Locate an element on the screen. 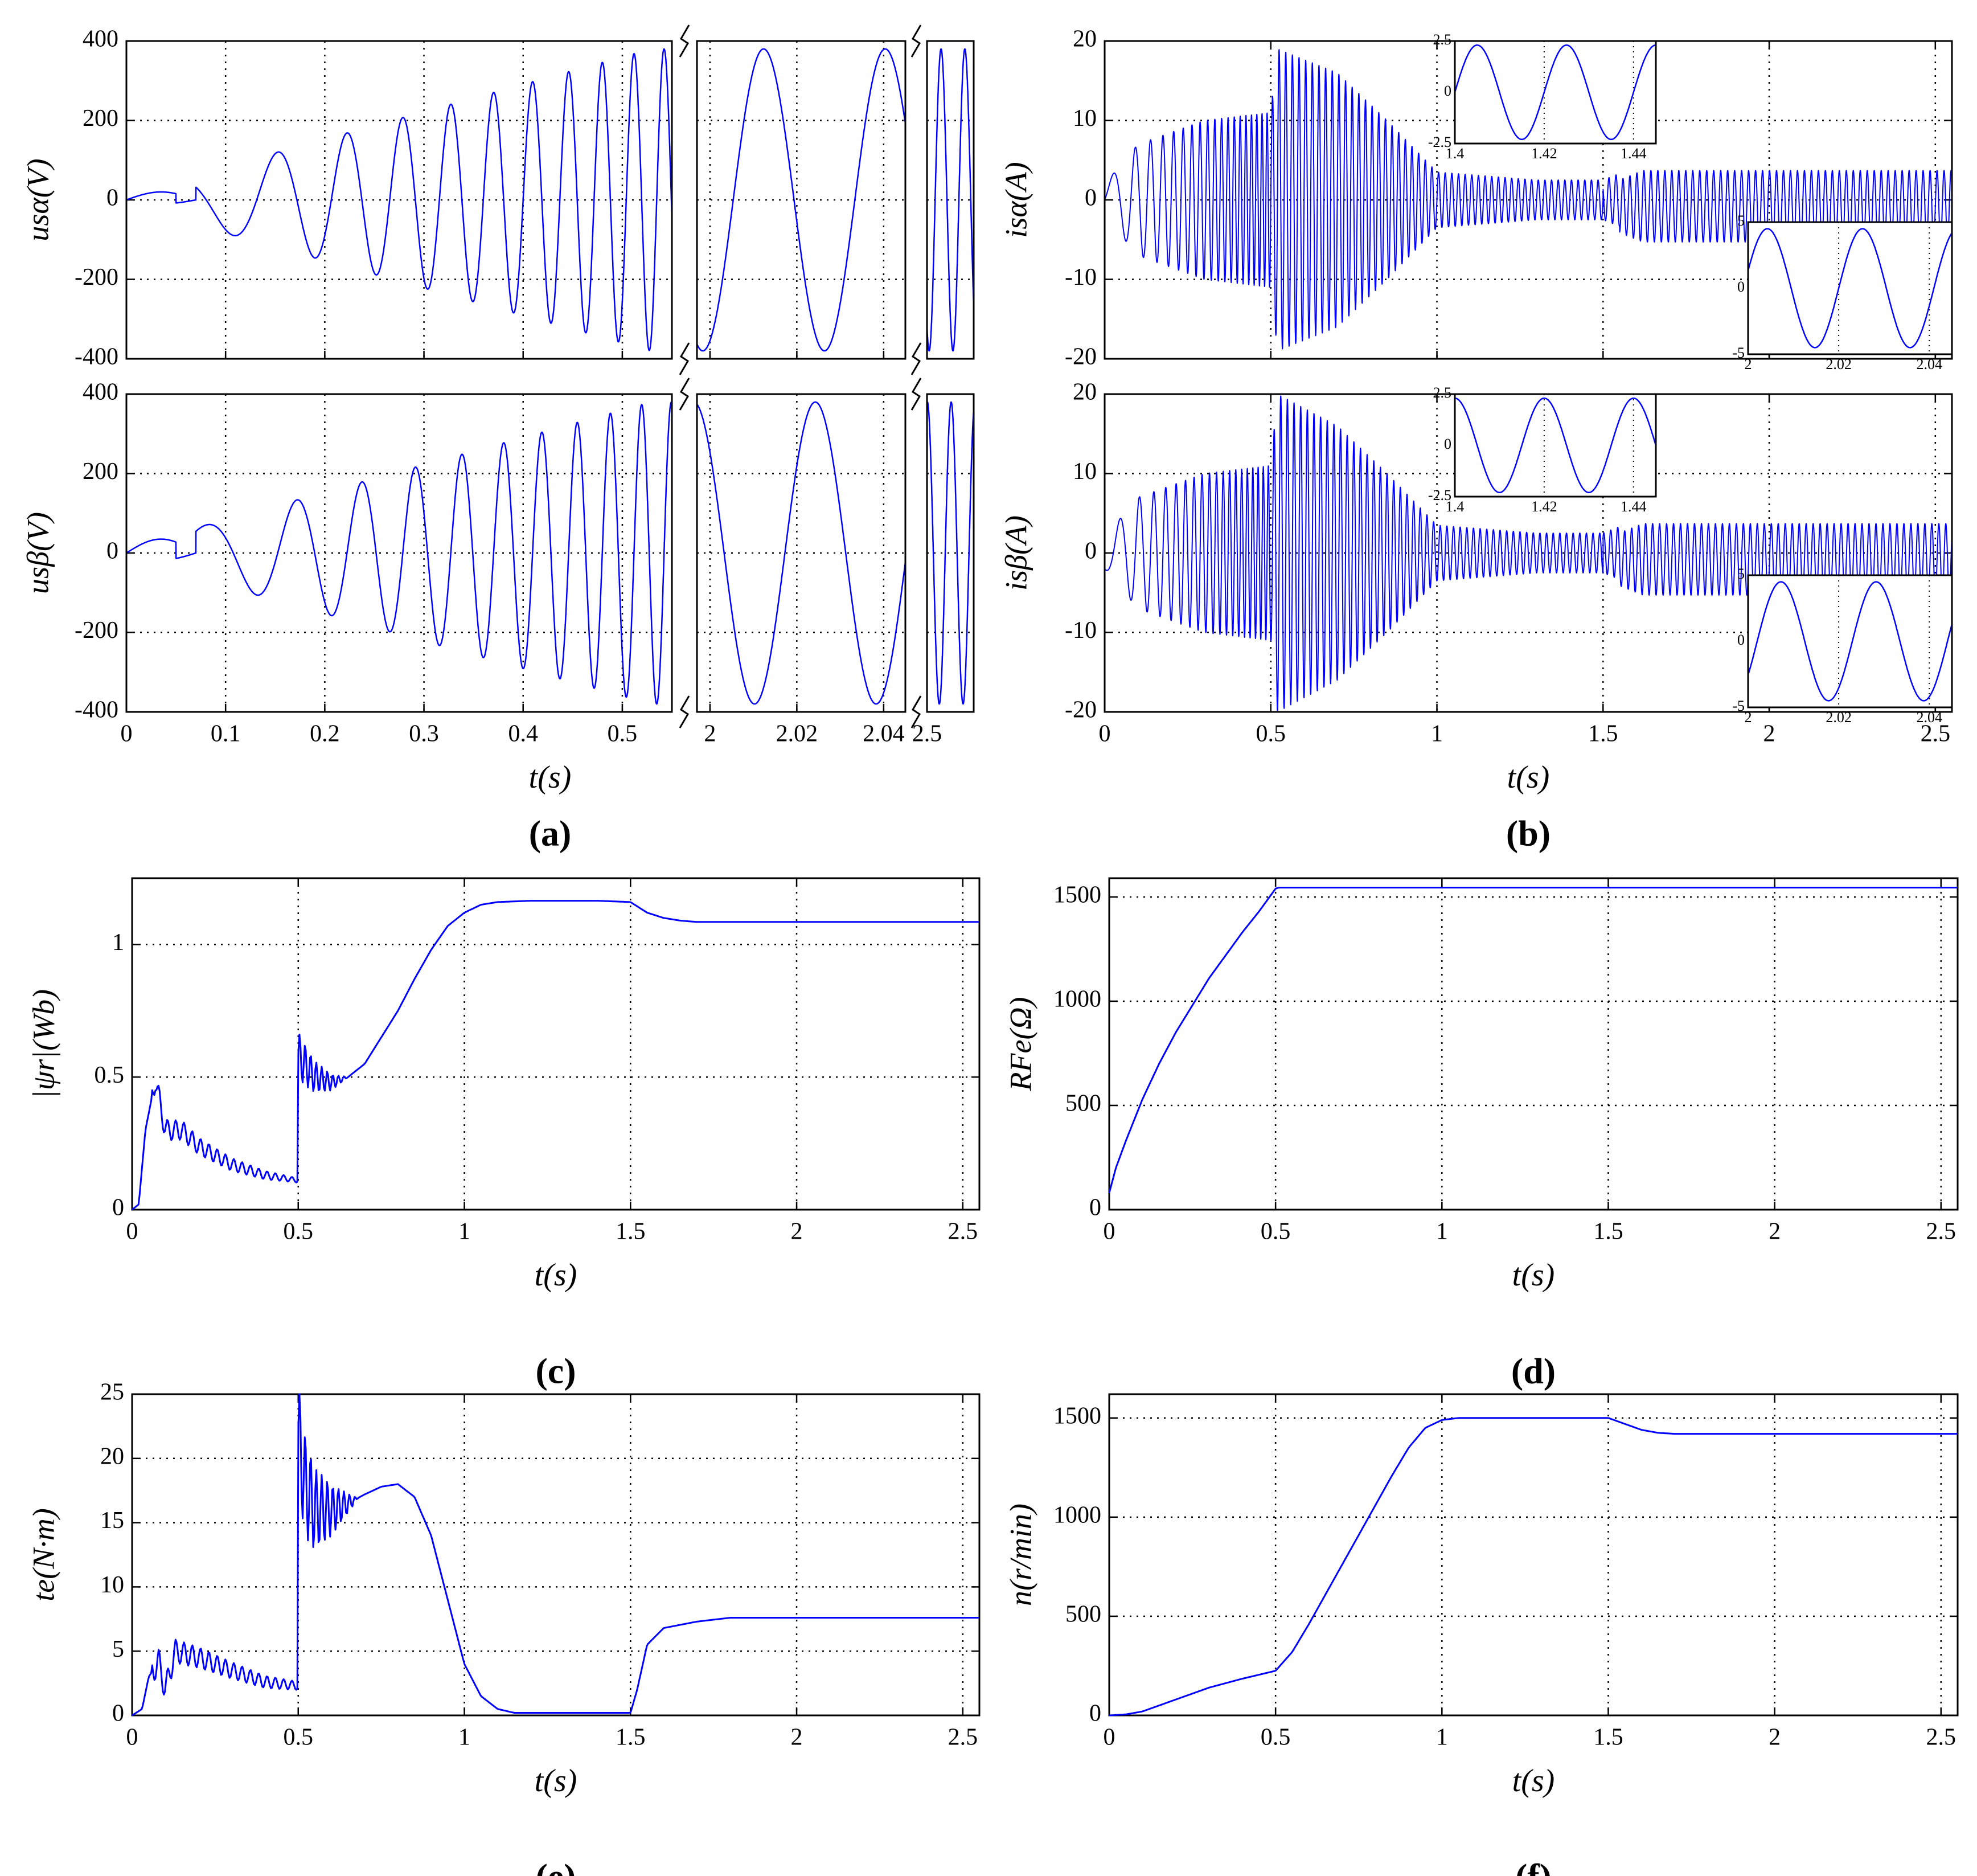  inset-x-tick-label: 1.4 is located at coordinates (1455, 153).